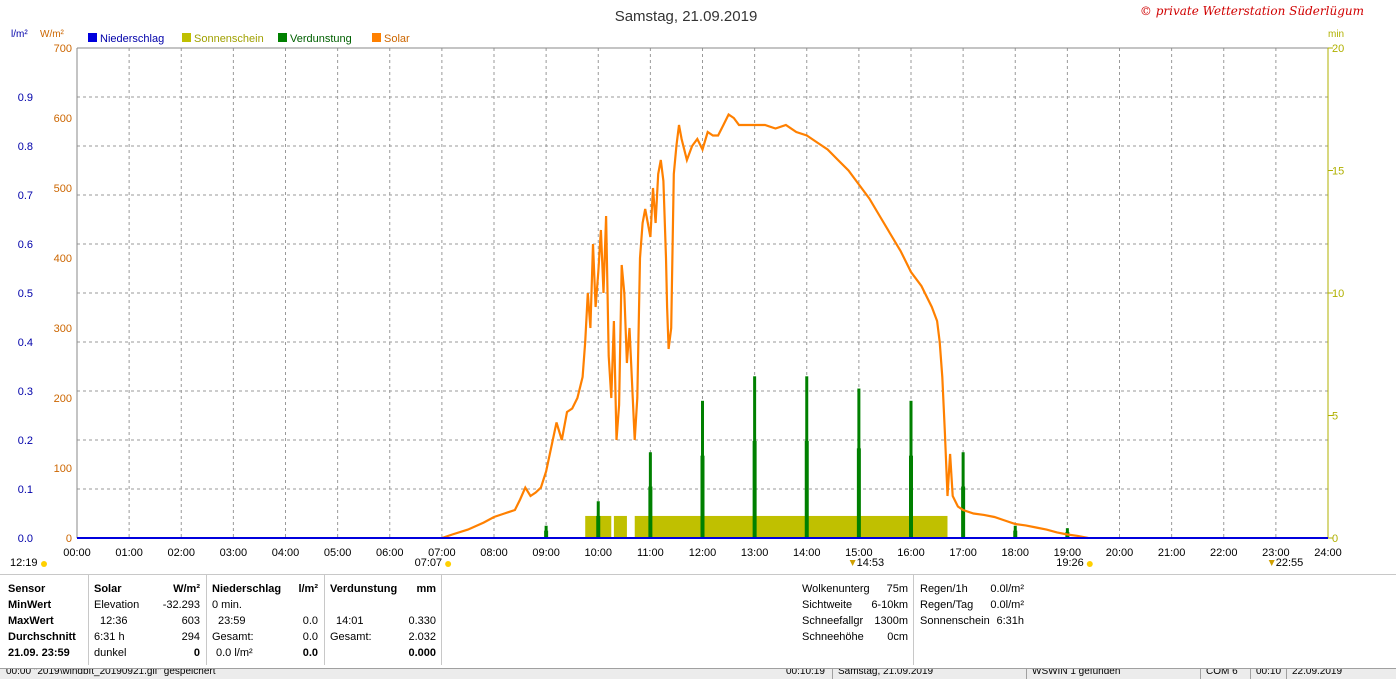  I want to click on sunshine-bar, so click(620, 526).